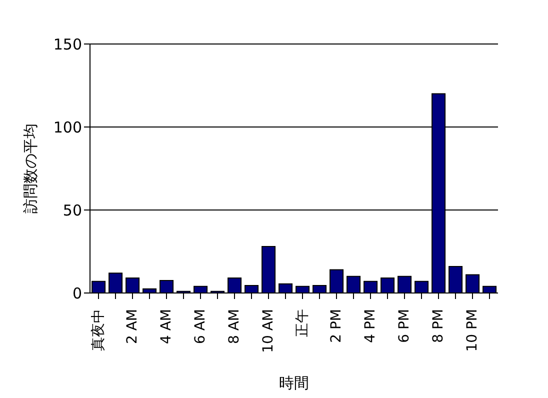 Image resolution: width=548 pixels, height=398 pixels. I want to click on x-tick-label: 4 AM, so click(166, 326).